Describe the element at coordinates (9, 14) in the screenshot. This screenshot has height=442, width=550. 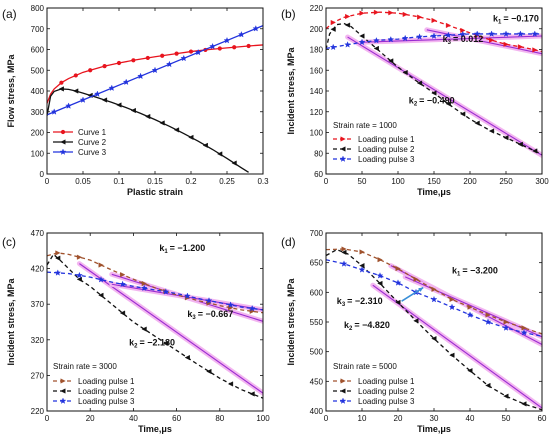
I see `panel-label: (a)` at that location.